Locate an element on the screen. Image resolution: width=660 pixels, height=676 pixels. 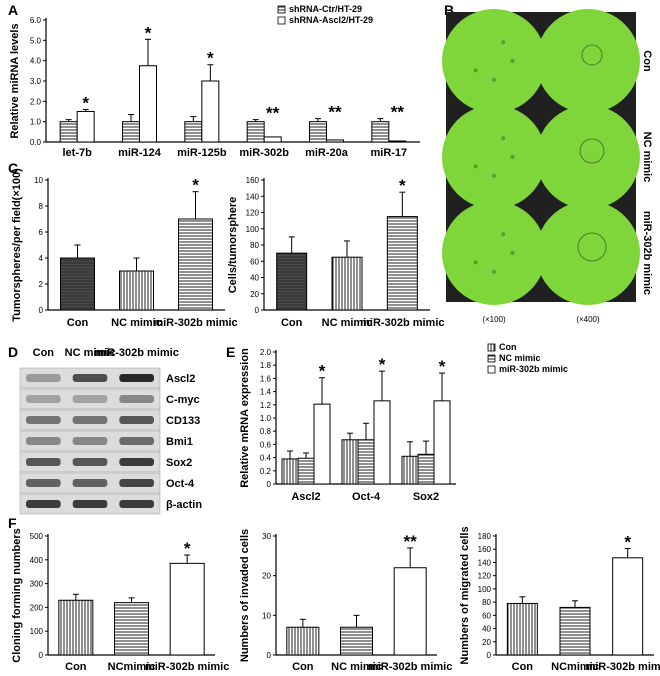
y-tick-label: 0.4 is located at coordinates (266, 458).